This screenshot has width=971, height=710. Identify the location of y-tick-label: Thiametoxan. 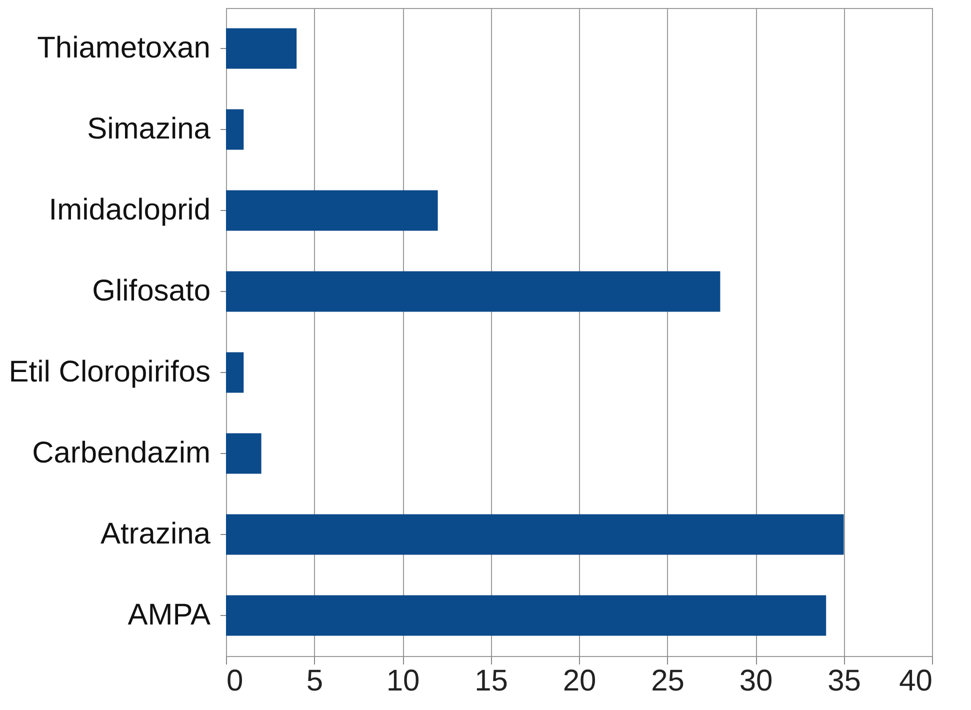
(123, 48).